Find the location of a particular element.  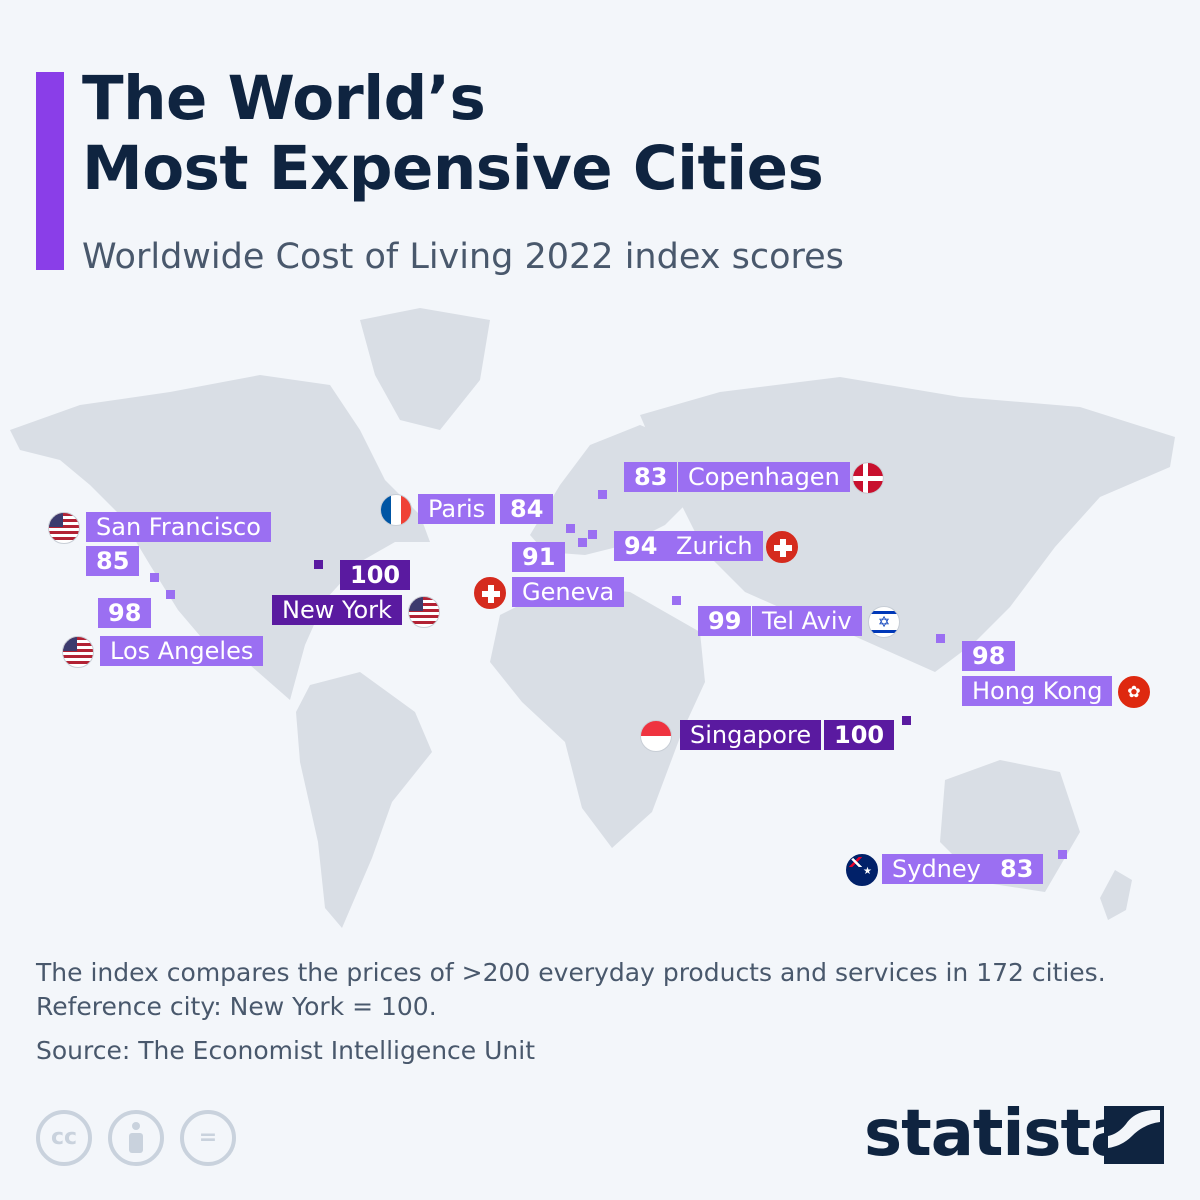

value-label-hong-kong: 98 is located at coordinates (989, 656).